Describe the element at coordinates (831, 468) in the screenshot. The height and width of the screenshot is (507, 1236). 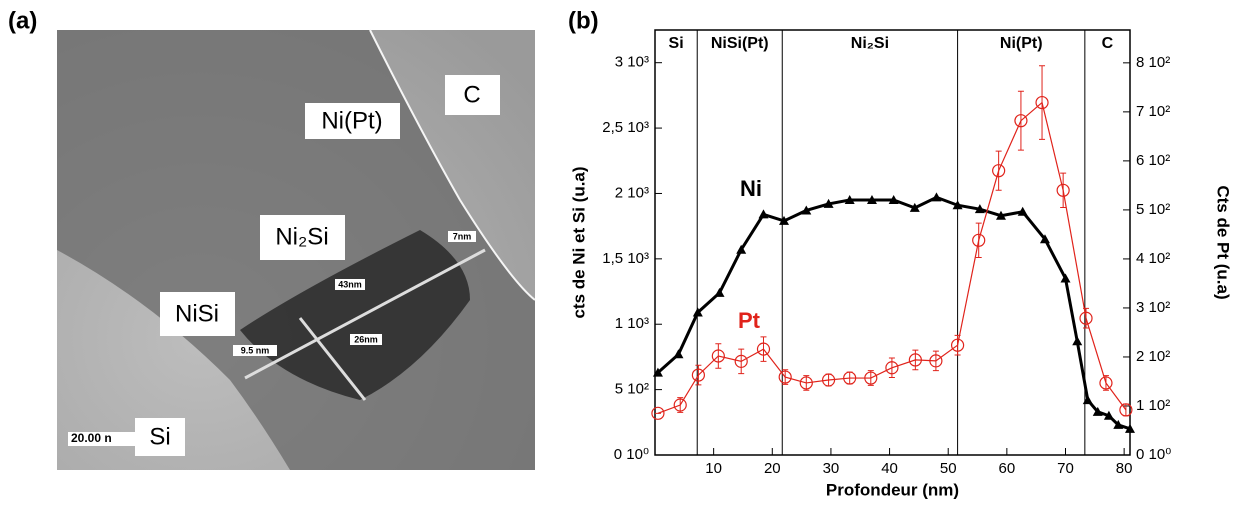
I see `x-tick-label: 30` at that location.